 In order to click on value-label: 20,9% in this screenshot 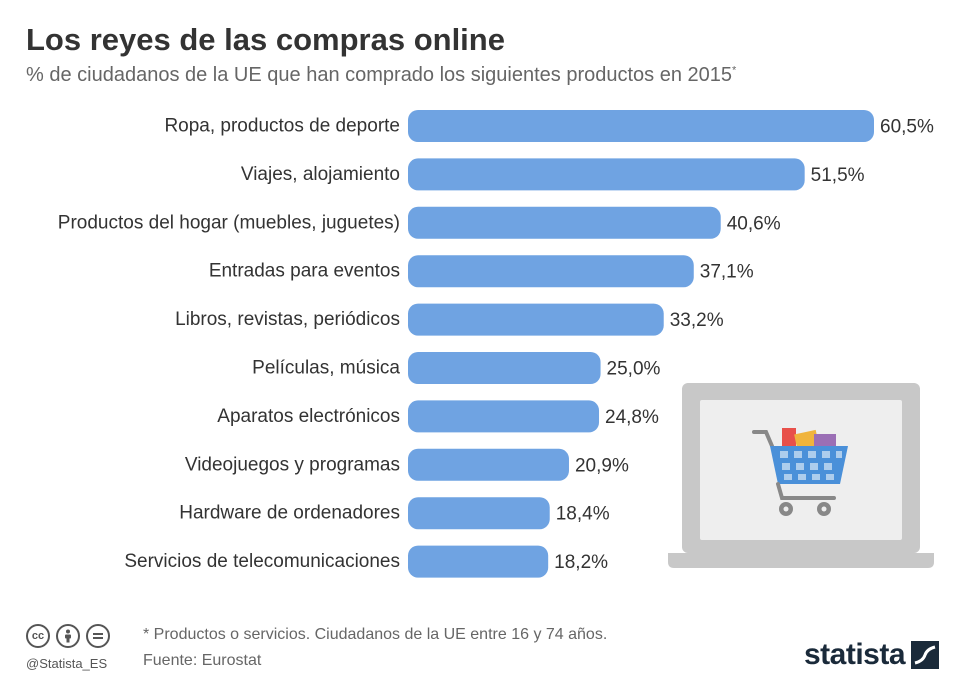, I will do `click(602, 465)`.